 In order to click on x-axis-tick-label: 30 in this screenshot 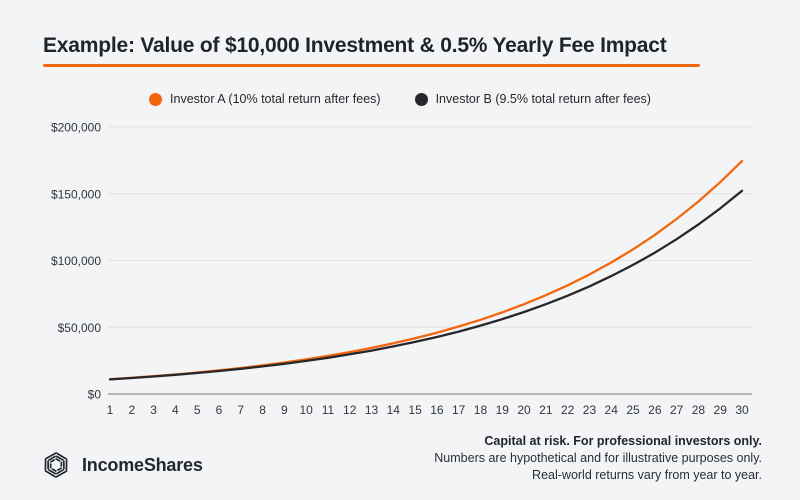, I will do `click(742, 410)`.